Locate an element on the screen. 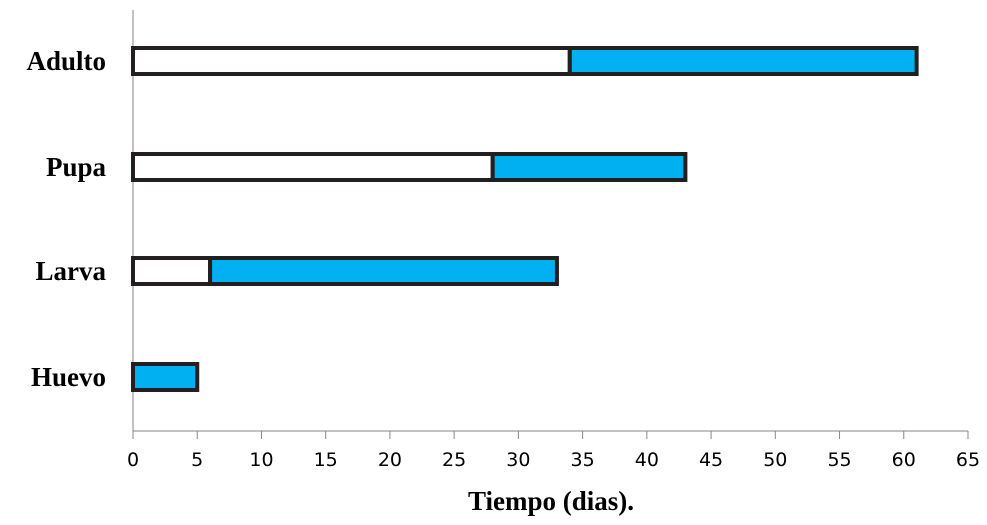 Image resolution: width=987 pixels, height=525 pixels. x-tick-label: 40 is located at coordinates (647, 460).